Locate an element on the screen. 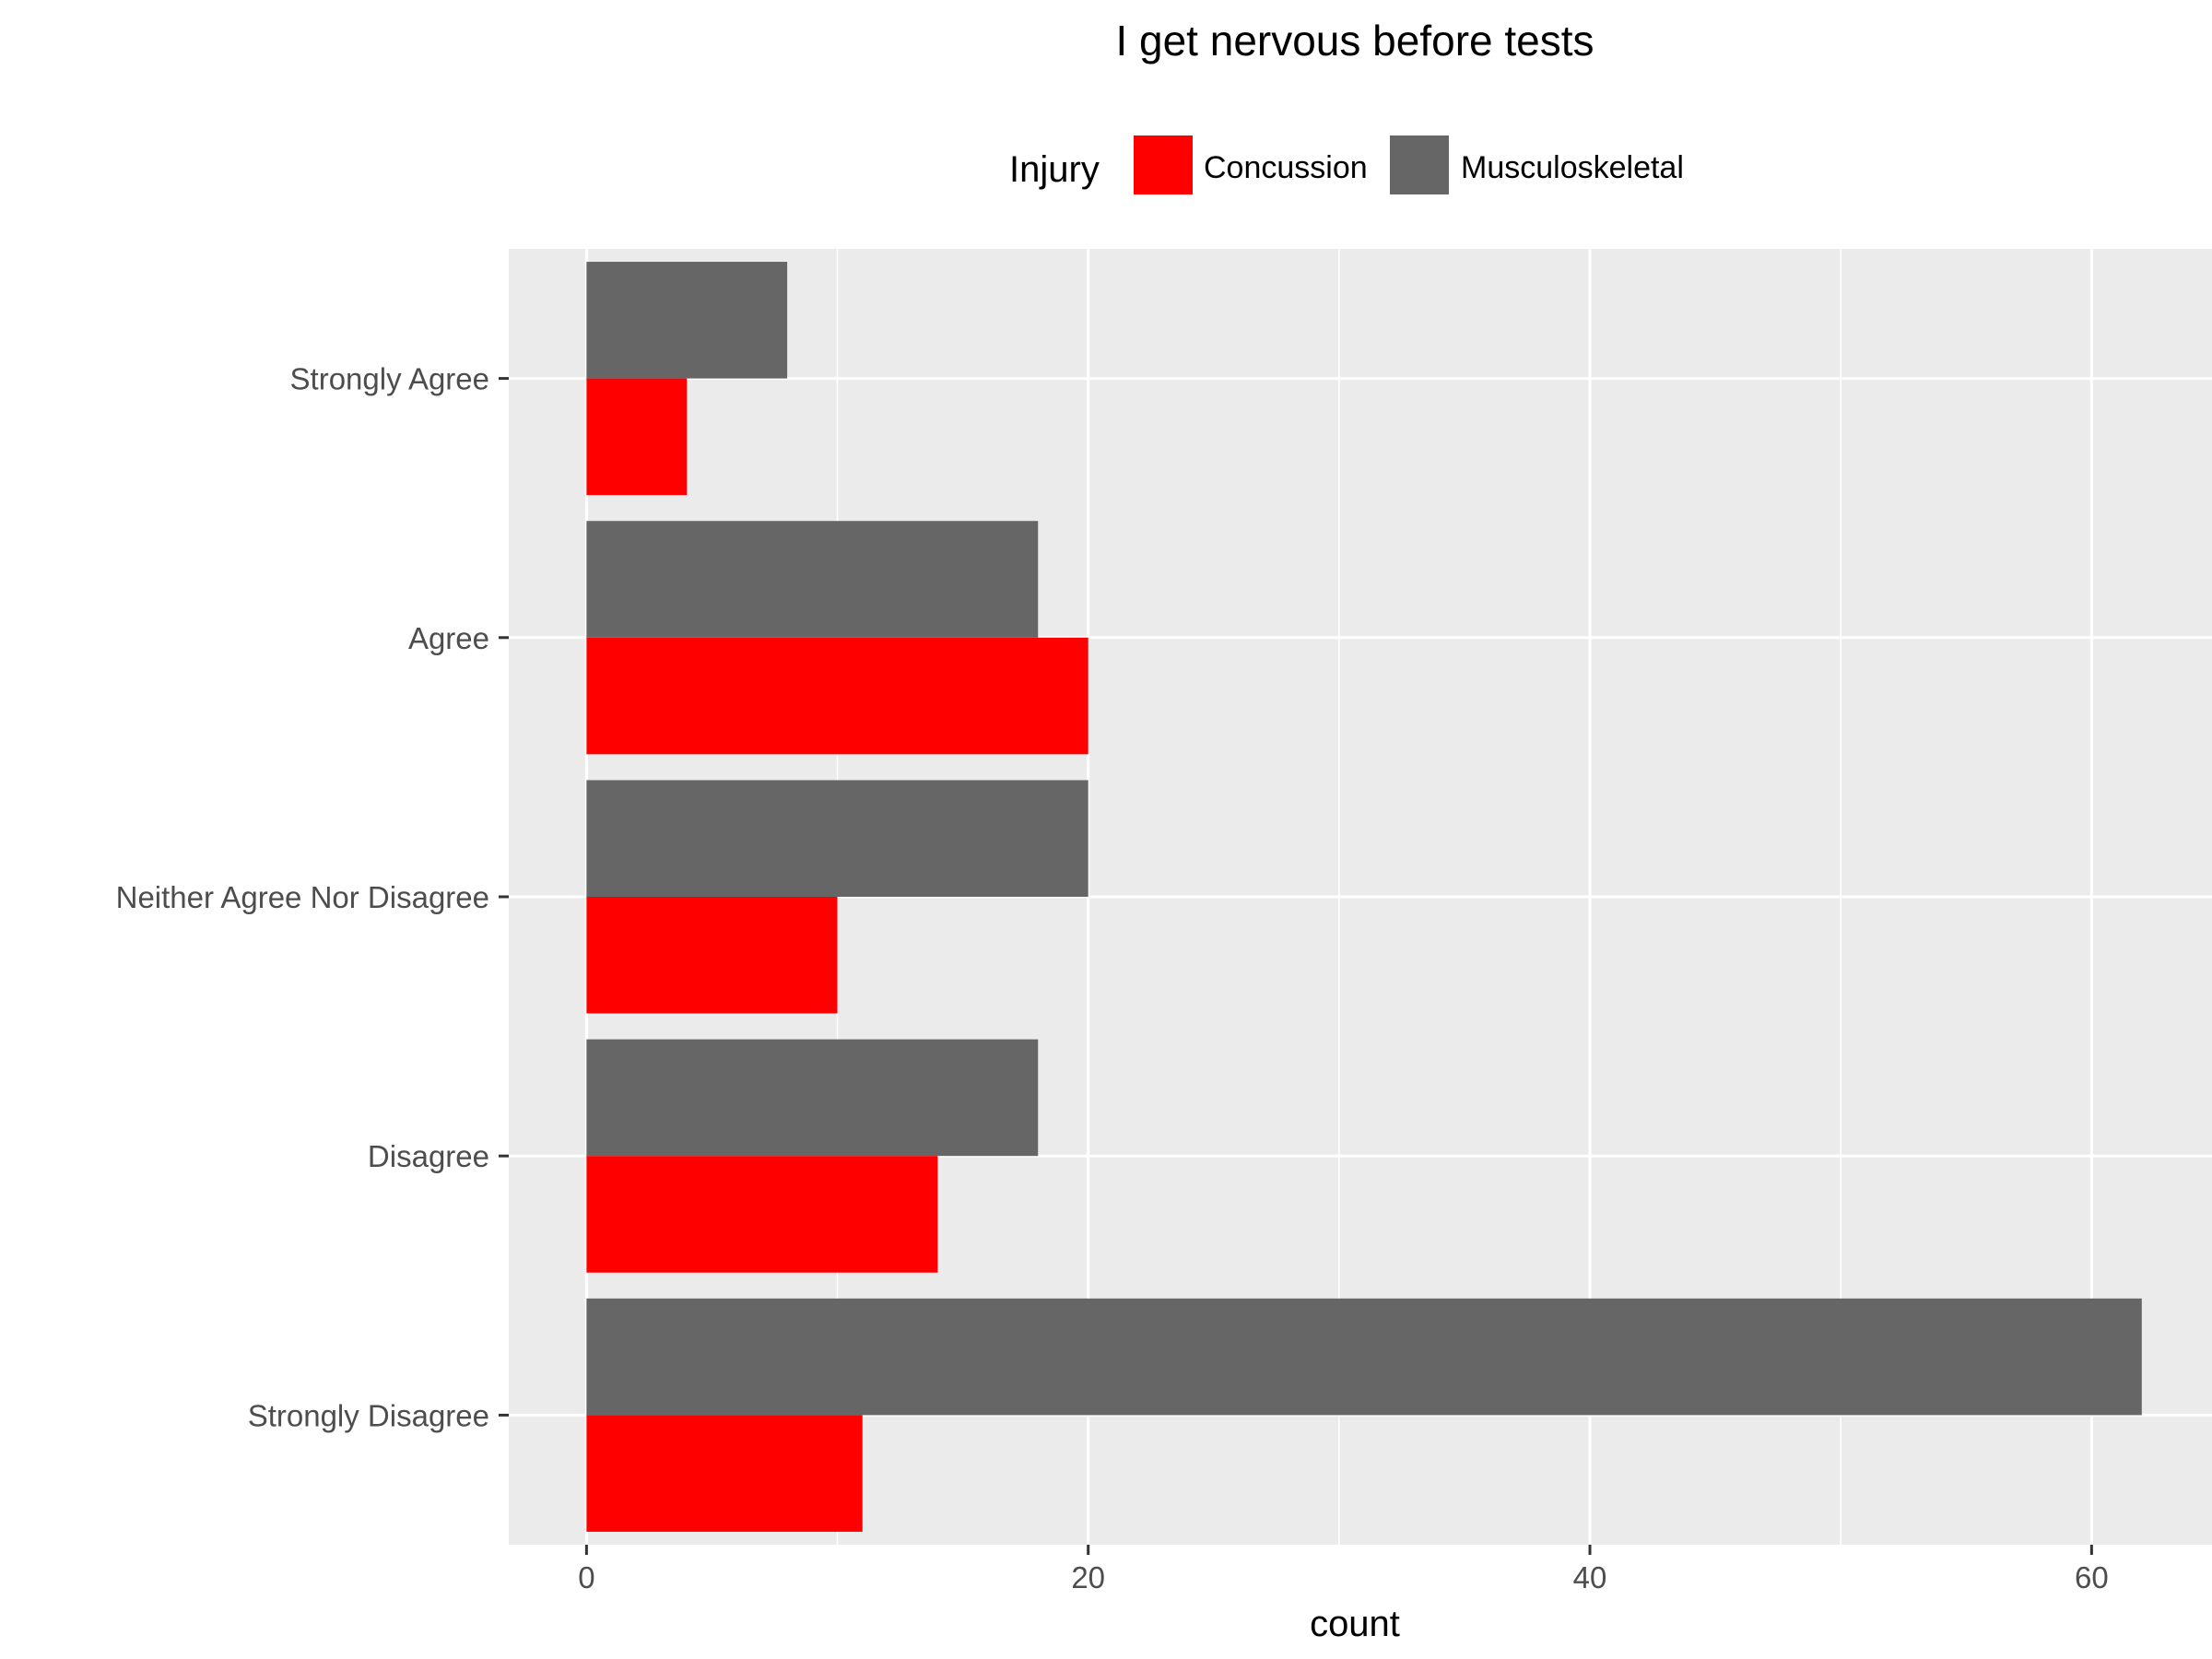 This screenshot has height=1659, width=2212. bar-musculoskeletal-neither-agree-nor-disagree is located at coordinates (837, 838).